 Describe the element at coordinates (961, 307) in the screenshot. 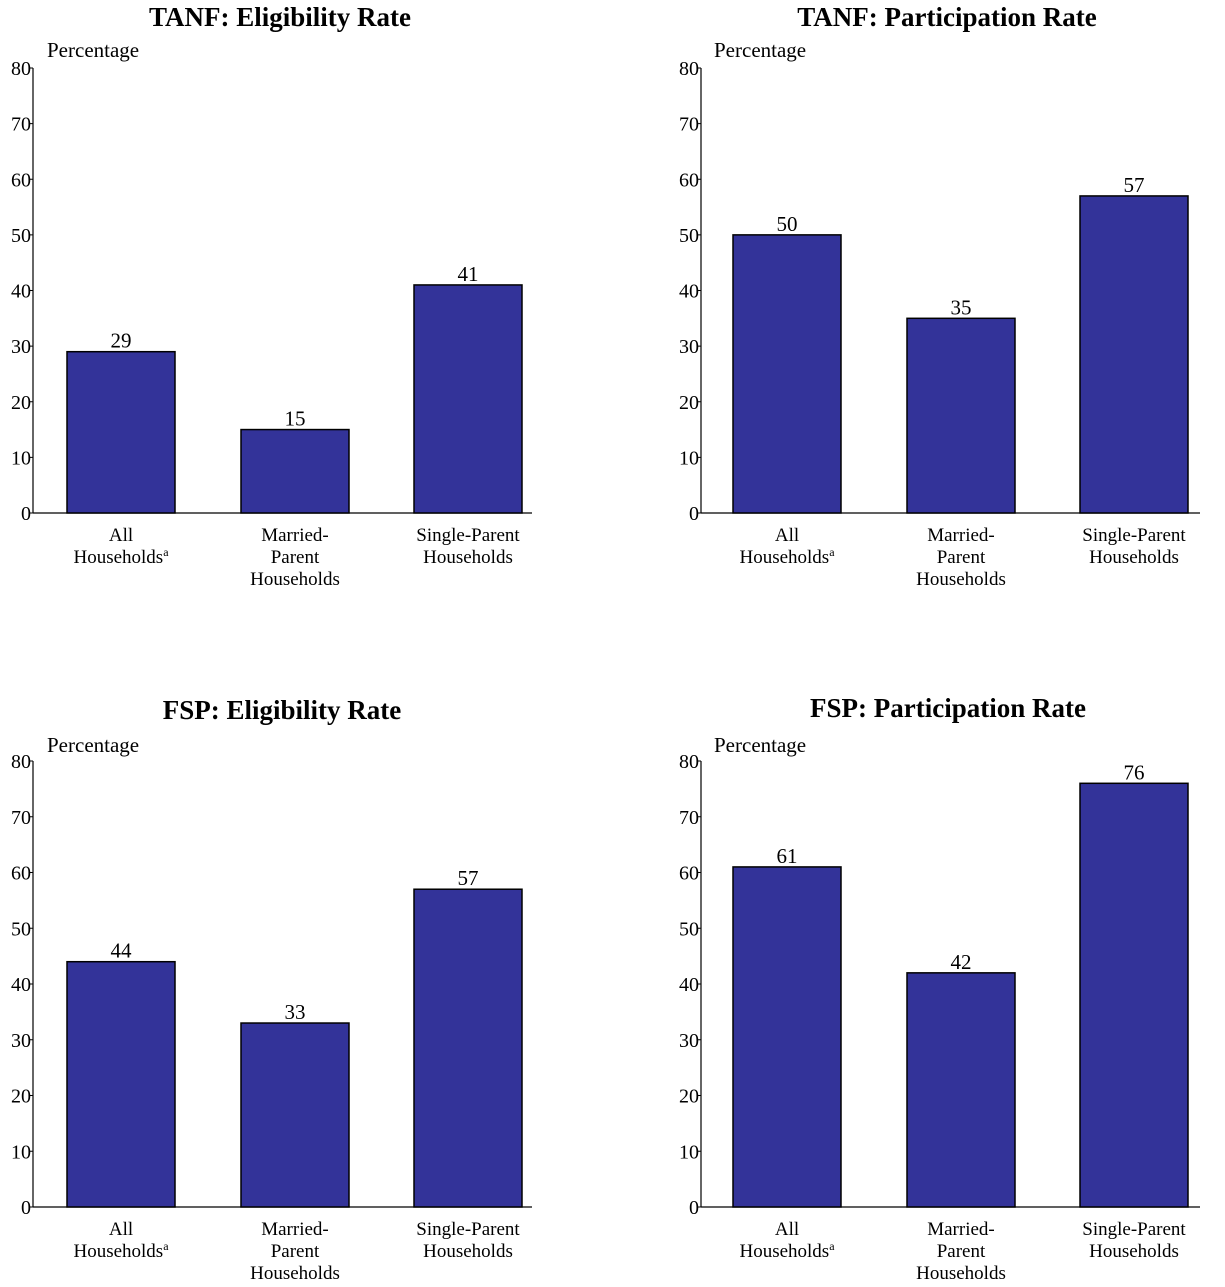

I see `bar-value-label: 35` at that location.